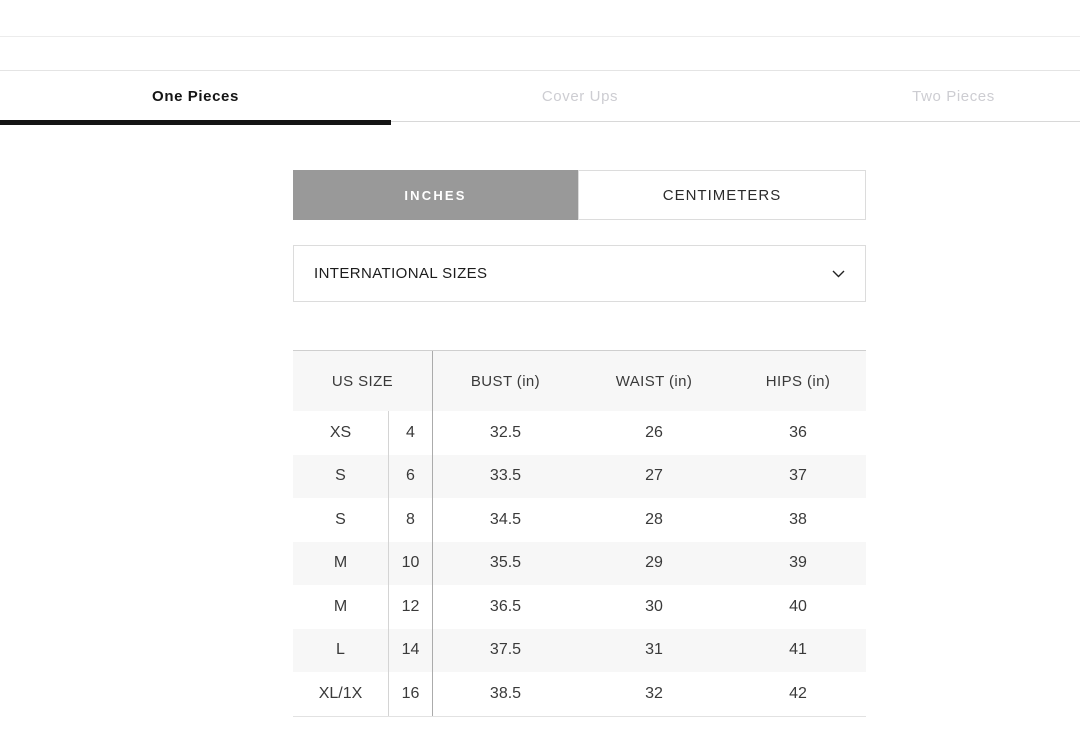 This screenshot has height=732, width=1080. I want to click on category-tabs: One Pieces Cover Ups Two Pieces, so click(540, 97).